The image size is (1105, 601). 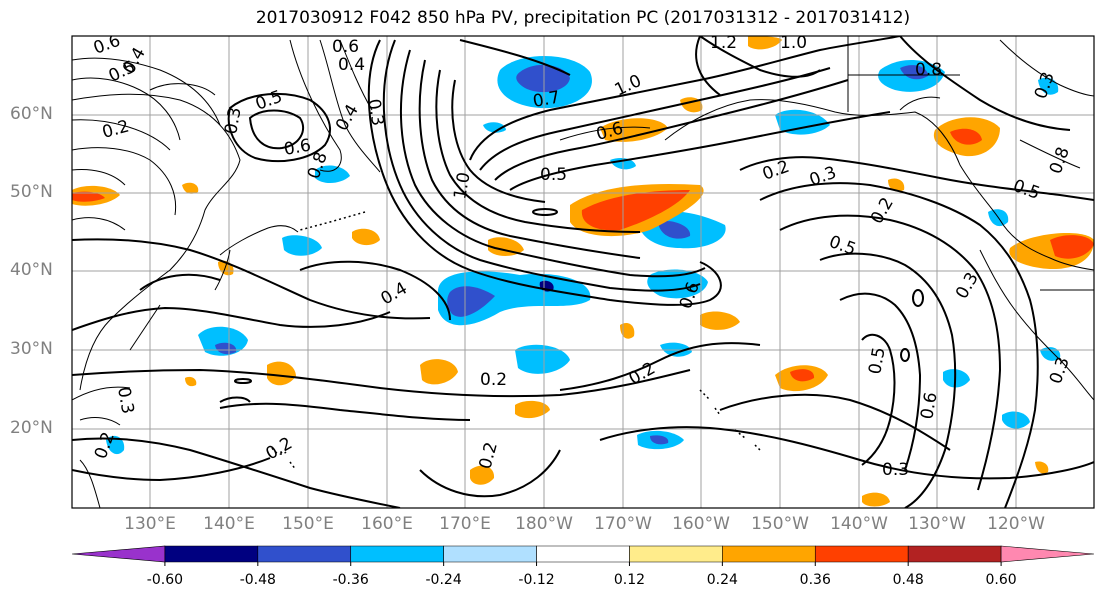 What do you see at coordinates (623, 524) in the screenshot?
I see `lon-label-170w: 170°W` at bounding box center [623, 524].